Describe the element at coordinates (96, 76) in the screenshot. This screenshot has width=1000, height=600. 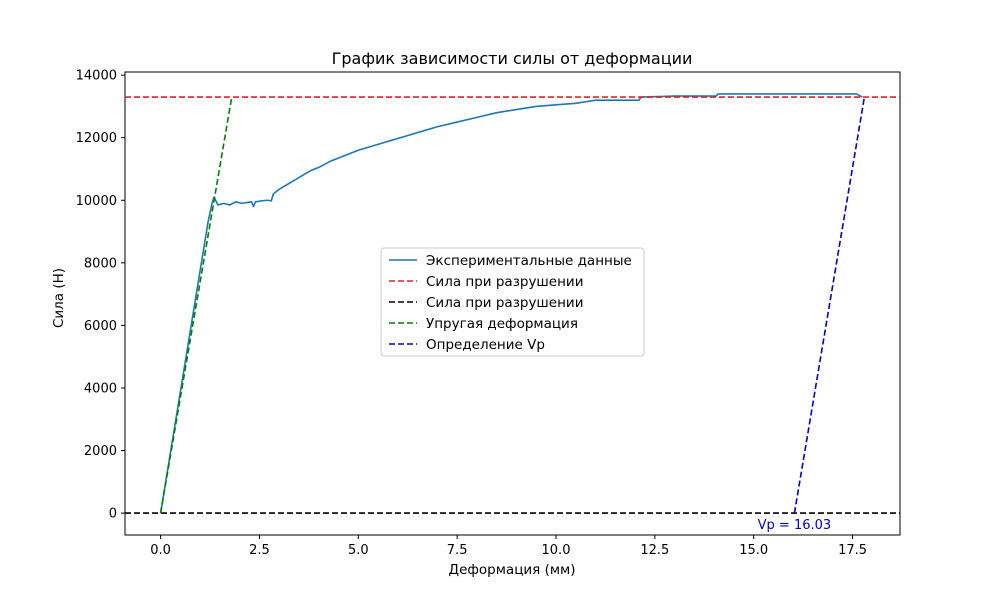
I see `y-tick-label: 14000` at that location.